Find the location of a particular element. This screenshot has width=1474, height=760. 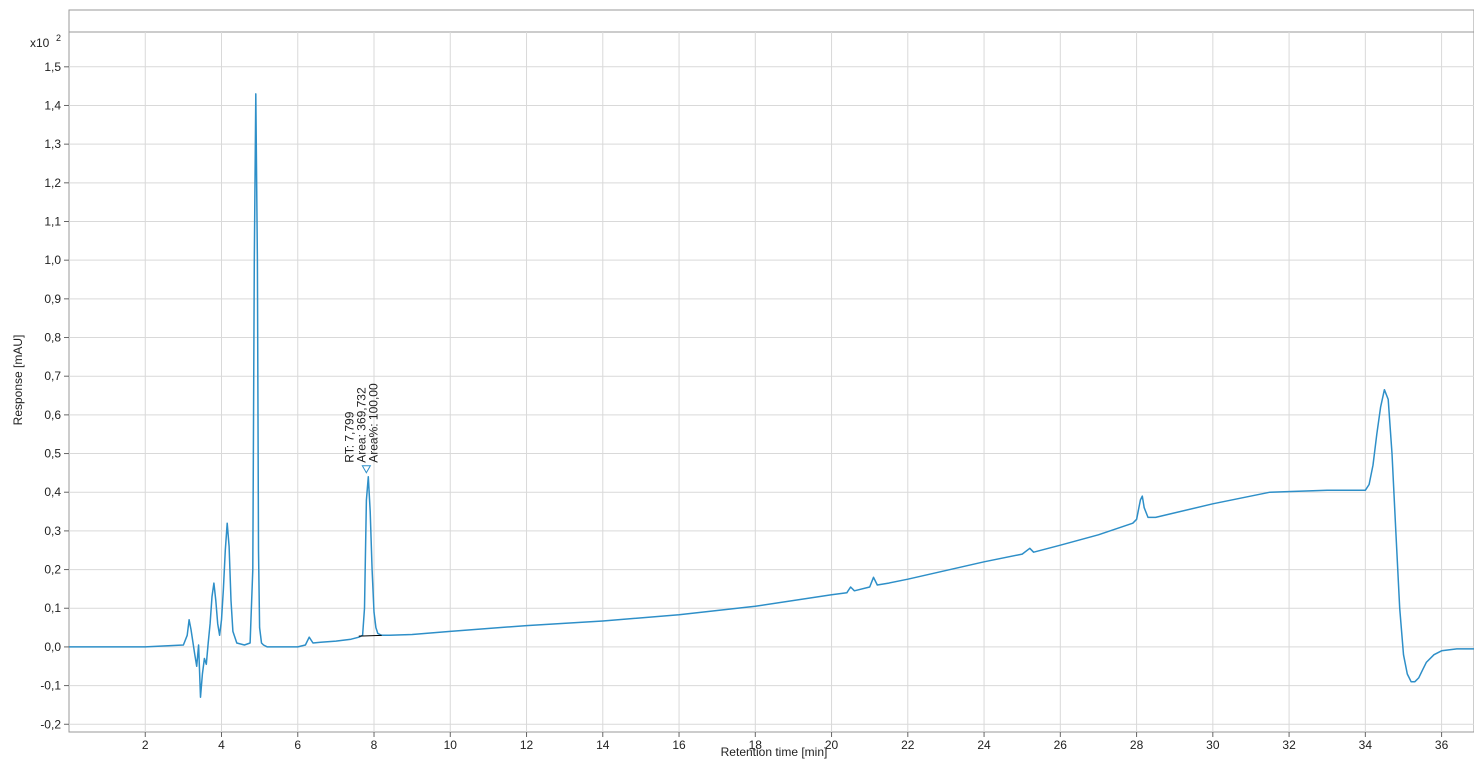

x-tick-label: 36 is located at coordinates (1442, 745).